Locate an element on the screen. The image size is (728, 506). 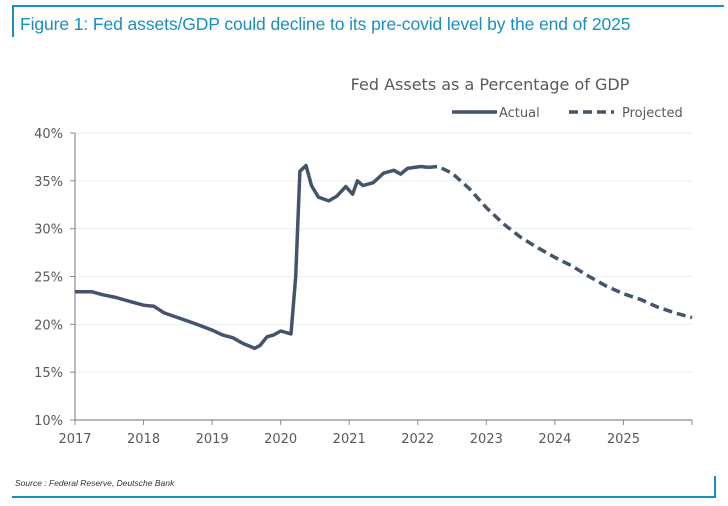
x-tick-label: 2017 is located at coordinates (74, 439).